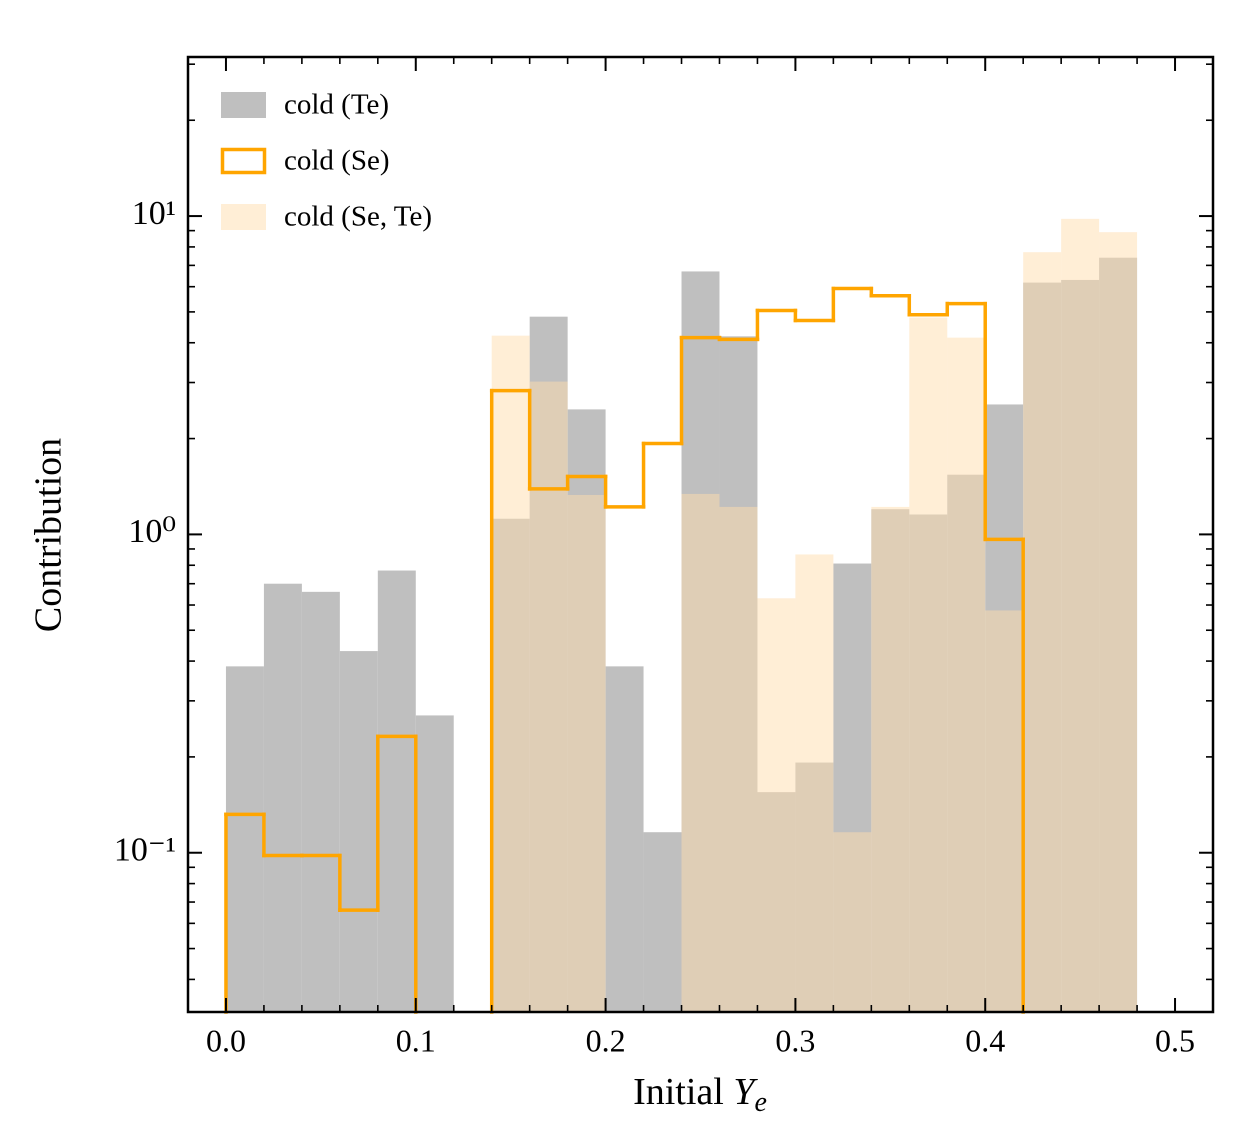 This screenshot has height=1125, width=1250. What do you see at coordinates (416, 1040) in the screenshot?
I see `x-tick-label: 0.1` at bounding box center [416, 1040].